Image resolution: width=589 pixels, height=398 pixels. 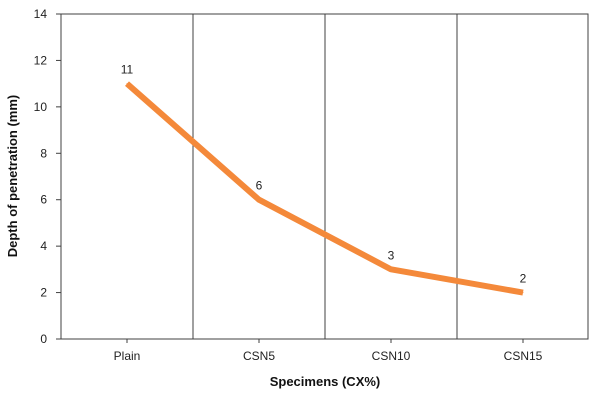 I want to click on y-tick-label: 10, so click(x=41, y=107).